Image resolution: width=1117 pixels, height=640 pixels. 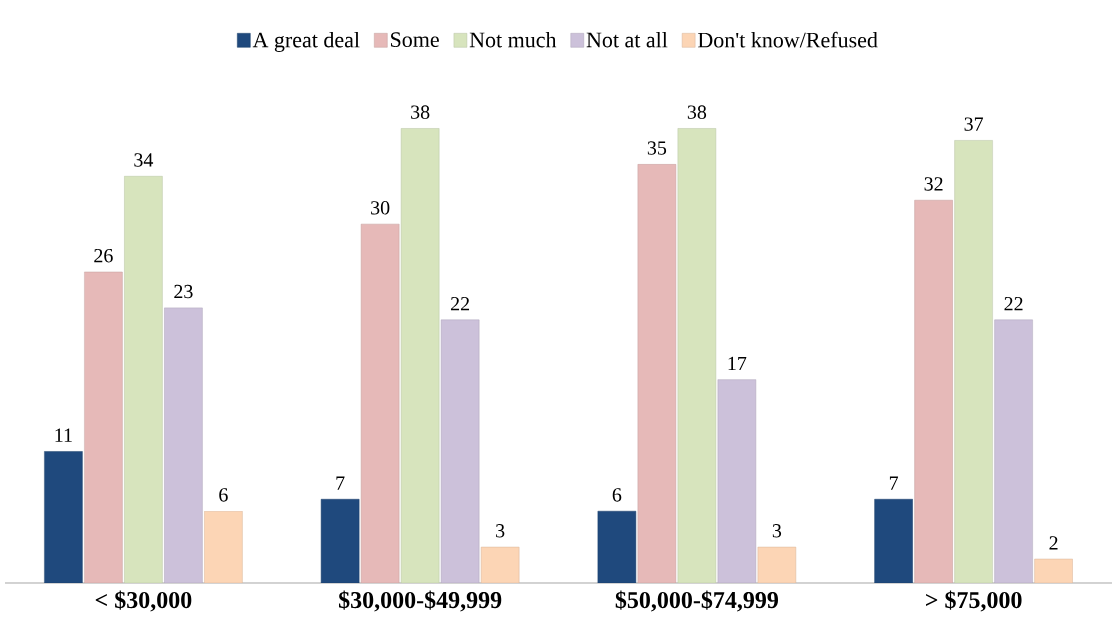 What do you see at coordinates (380, 208) in the screenshot?
I see `data-label: 30` at bounding box center [380, 208].